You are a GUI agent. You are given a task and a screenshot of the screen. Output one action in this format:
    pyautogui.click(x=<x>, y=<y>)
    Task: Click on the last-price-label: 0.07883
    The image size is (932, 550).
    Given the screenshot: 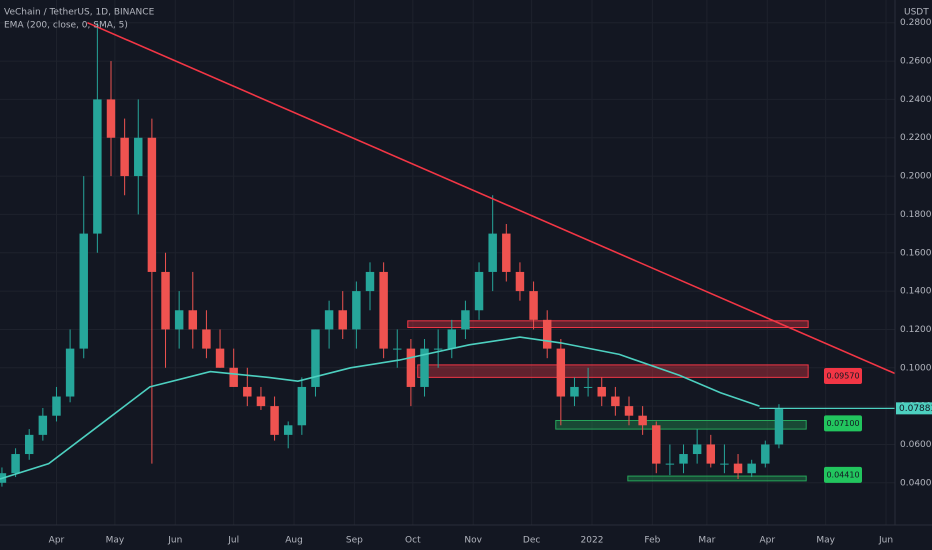 What is the action you would take?
    pyautogui.click(x=915, y=409)
    